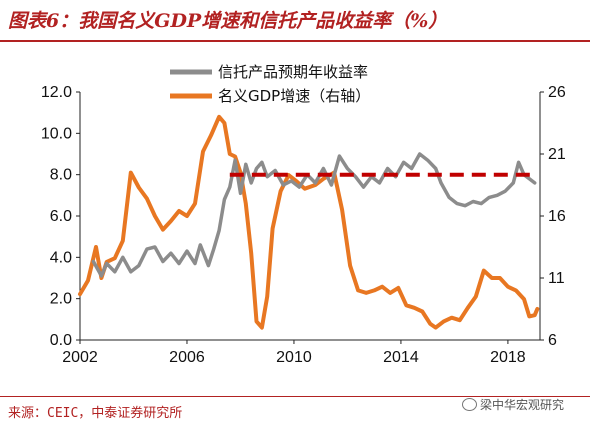 This screenshot has height=425, width=590. Describe the element at coordinates (557, 216) in the screenshot. I see `right-tick-label: 16` at that location.